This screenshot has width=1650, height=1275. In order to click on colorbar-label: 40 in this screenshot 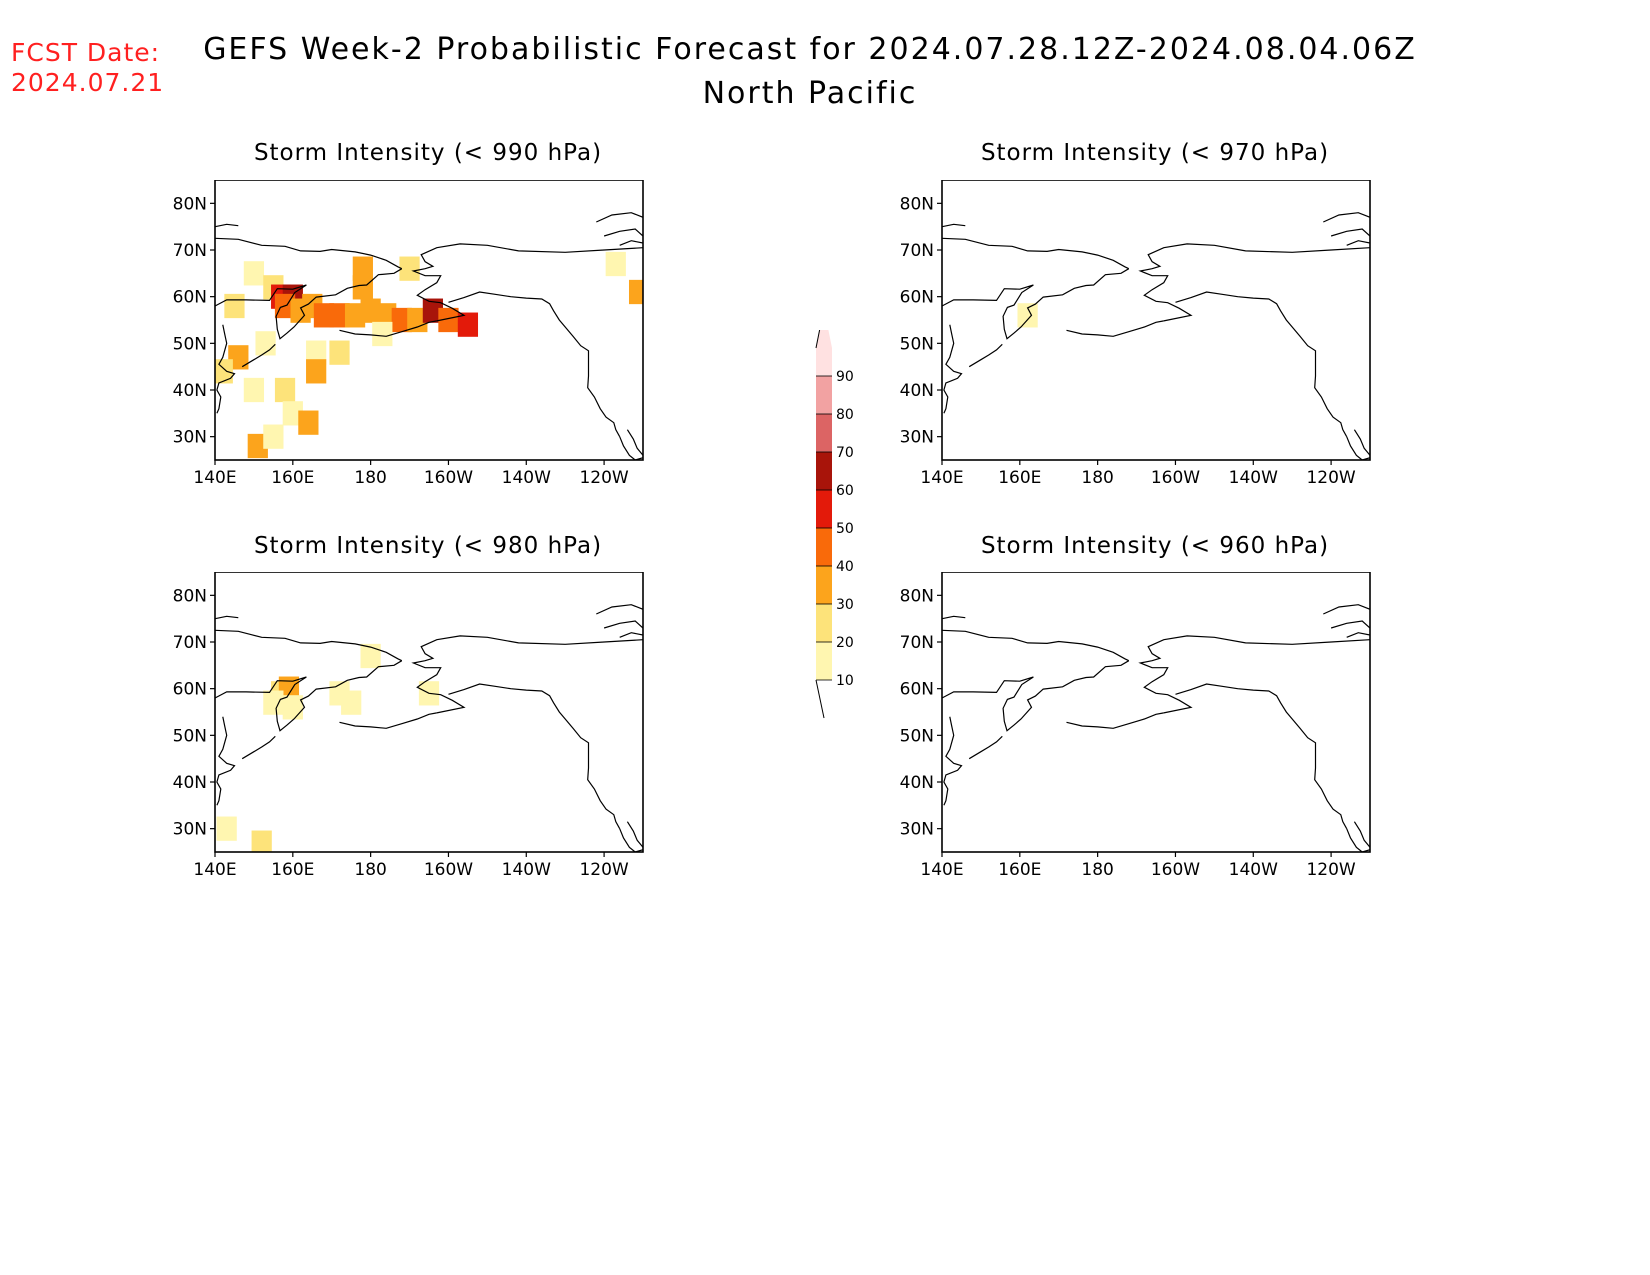, I will do `click(845, 567)`.